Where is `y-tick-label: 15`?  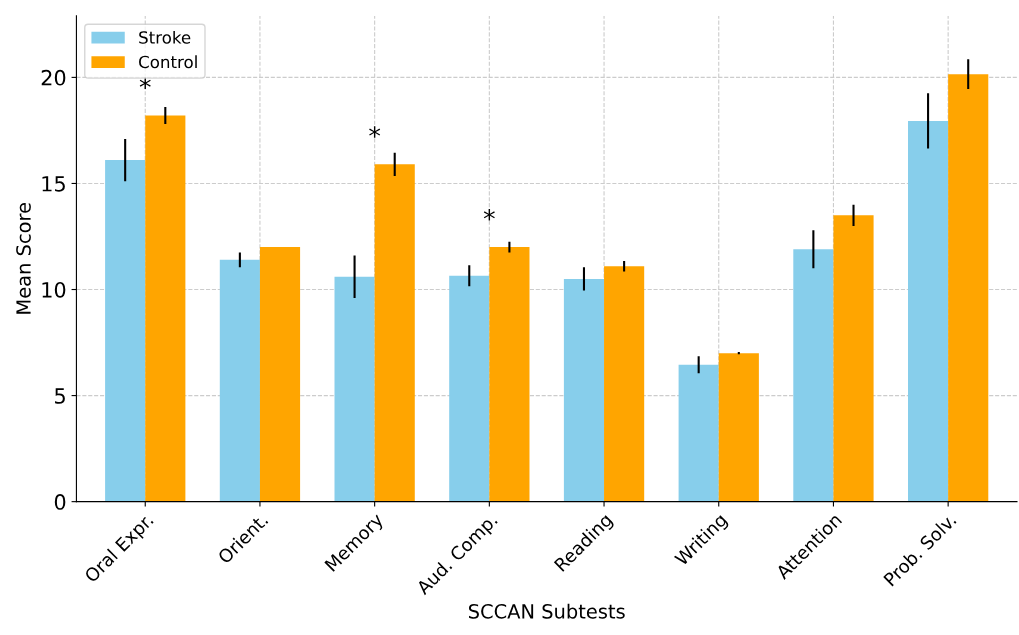
y-tick-label: 15 is located at coordinates (53, 184).